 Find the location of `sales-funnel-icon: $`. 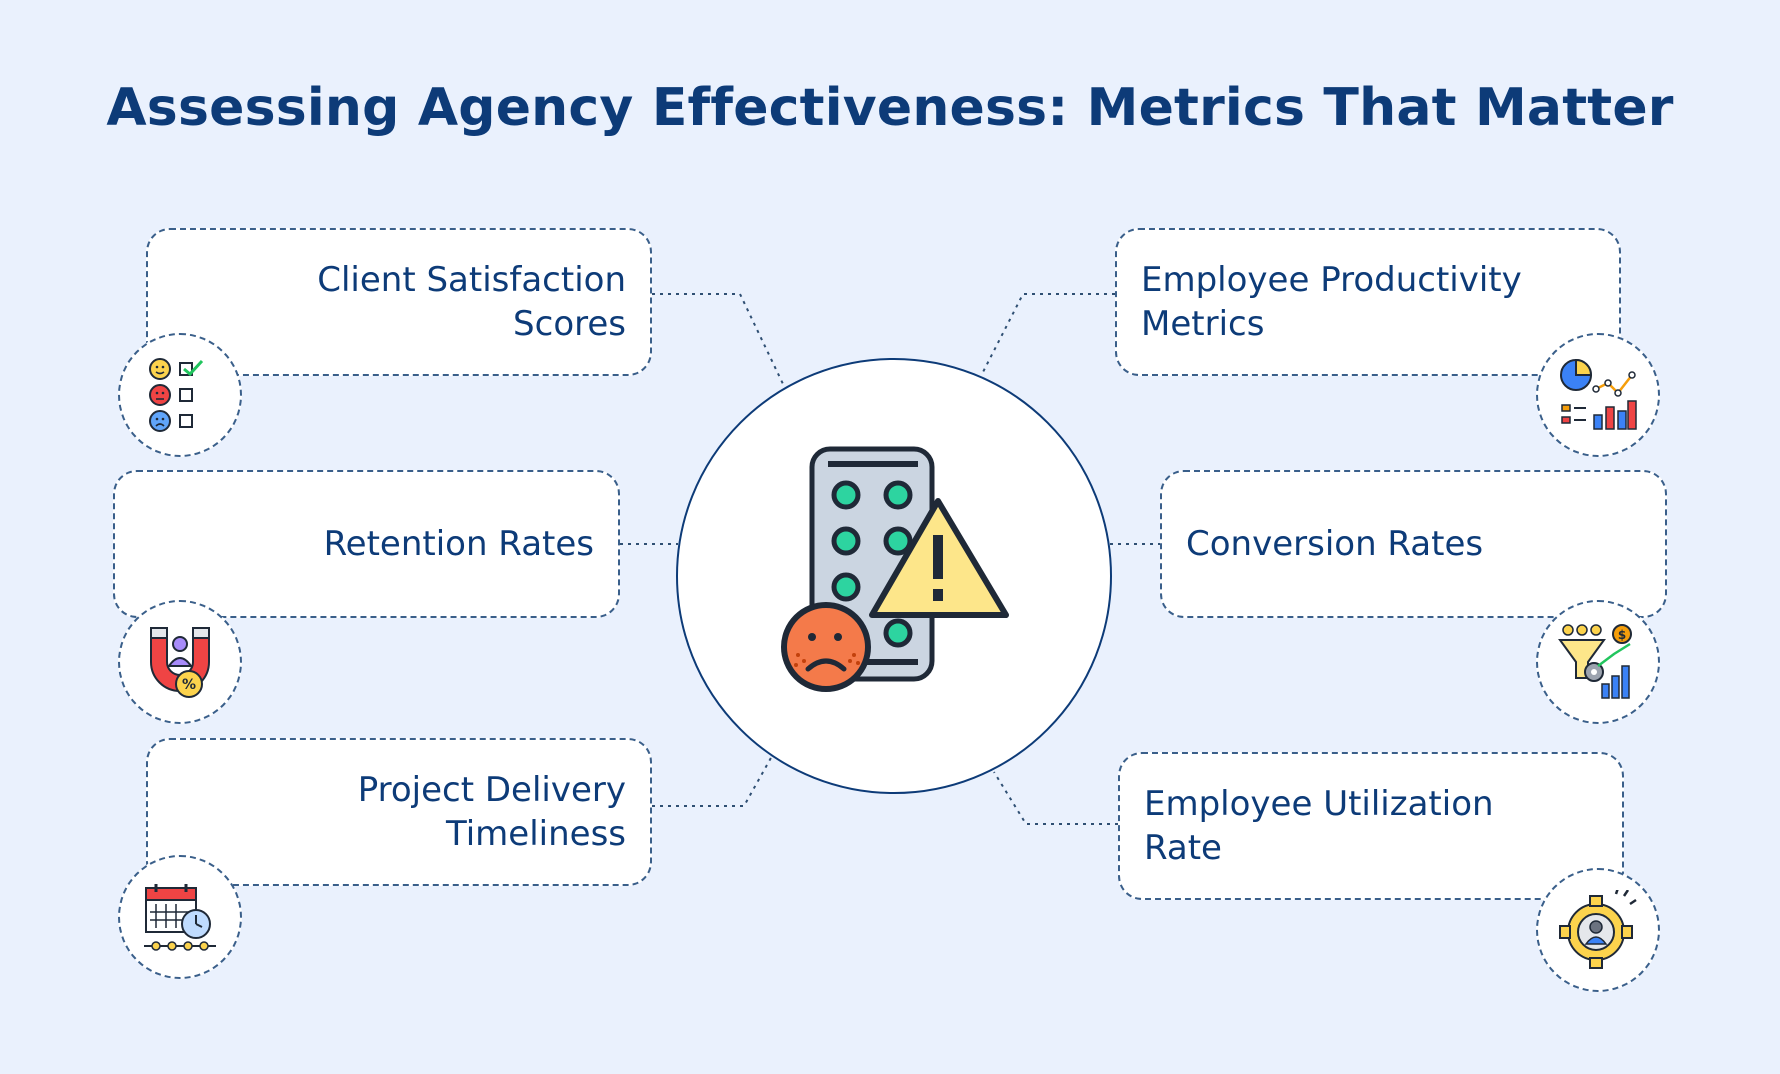

sales-funnel-icon: $ is located at coordinates (1598, 662).